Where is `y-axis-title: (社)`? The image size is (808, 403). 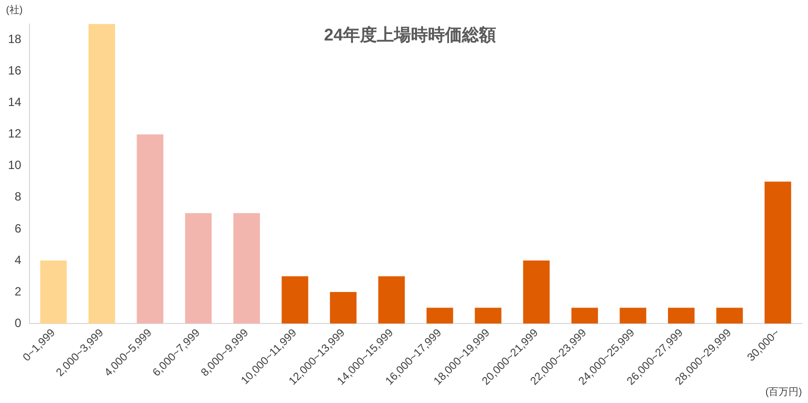 y-axis-title: (社) is located at coordinates (14, 10).